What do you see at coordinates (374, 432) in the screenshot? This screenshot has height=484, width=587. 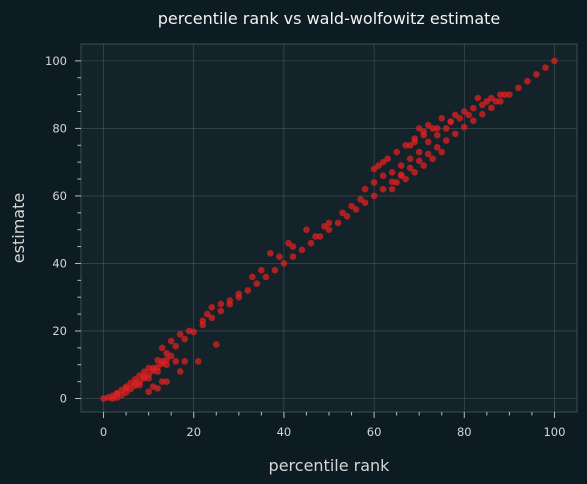 I see `x-tick-label: 60` at bounding box center [374, 432].